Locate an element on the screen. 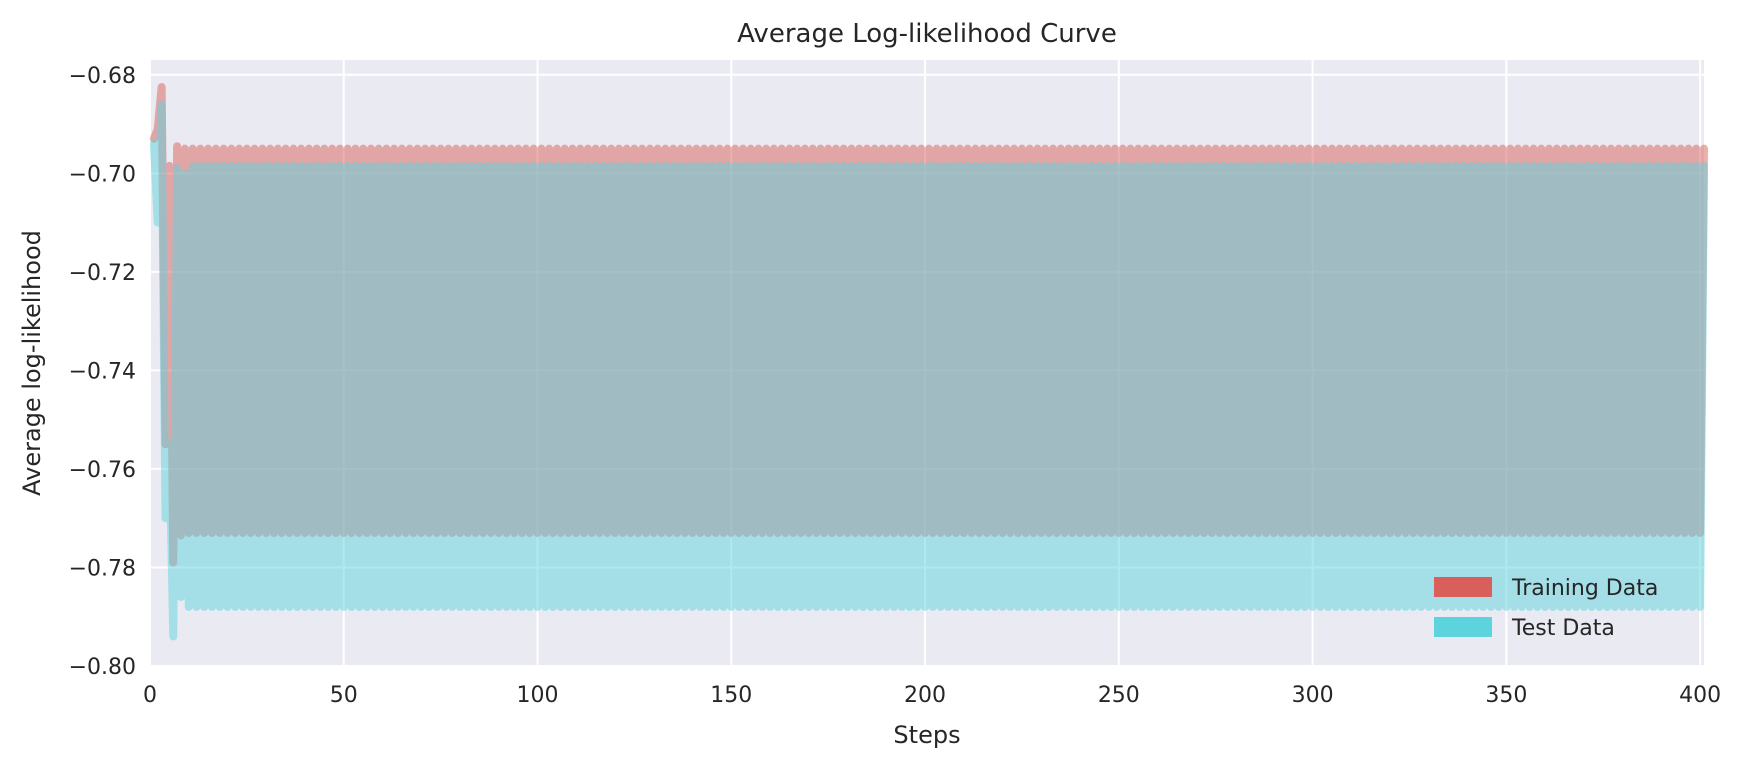 The height and width of the screenshot is (769, 1738). y-tick-label: −0.74 is located at coordinates (102, 371).